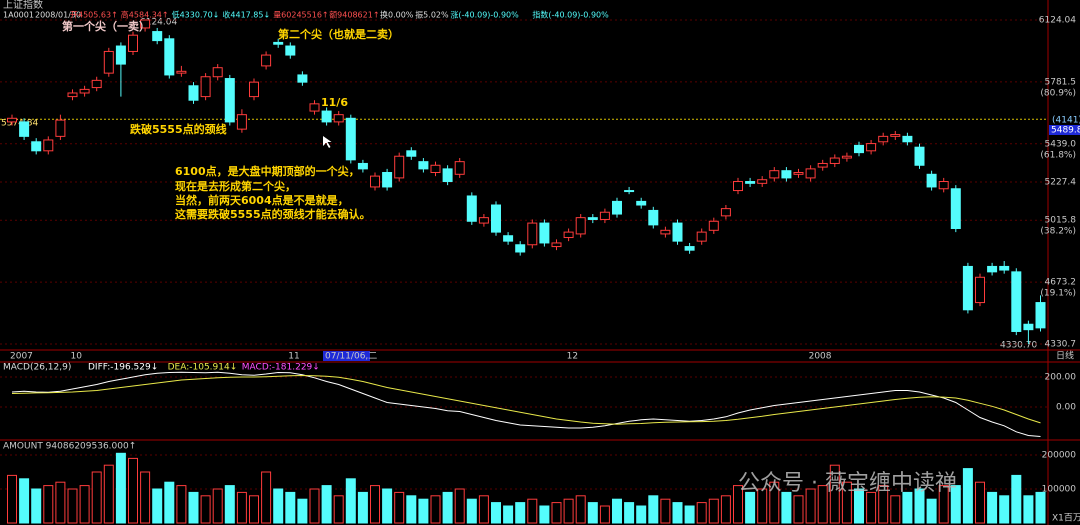 The height and width of the screenshot is (525, 1080). I want to click on fib-label: (61.8%), so click(1058, 155).